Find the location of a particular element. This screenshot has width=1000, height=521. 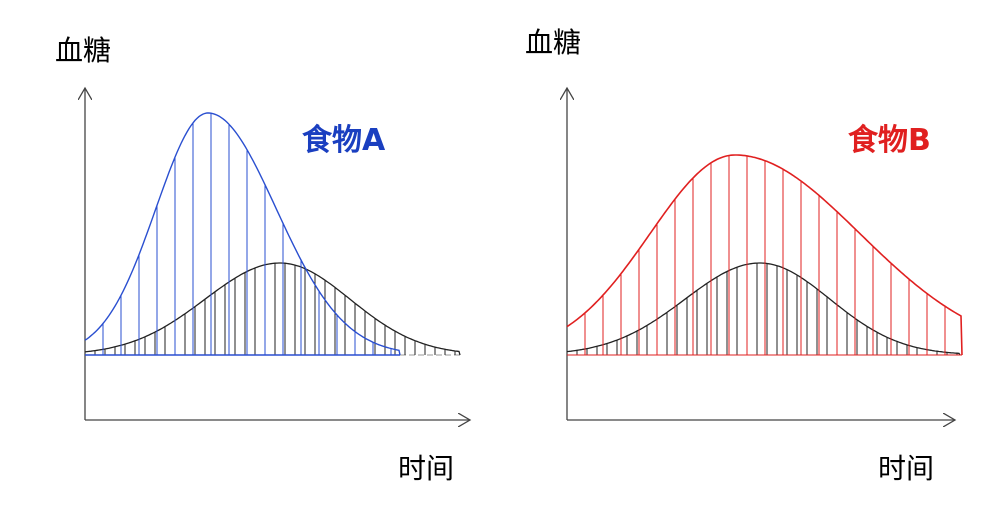

food-label: 食物A is located at coordinates (344, 140).